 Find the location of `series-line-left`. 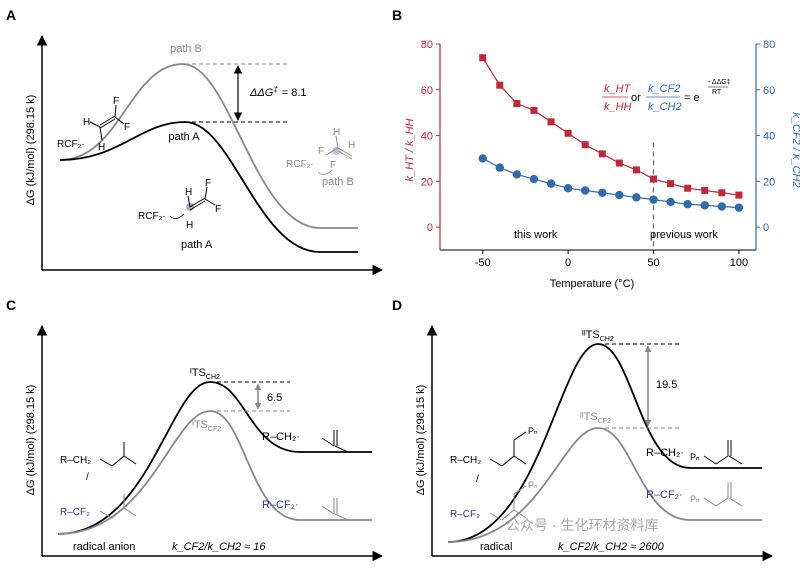

series-line-left is located at coordinates (610, 126).